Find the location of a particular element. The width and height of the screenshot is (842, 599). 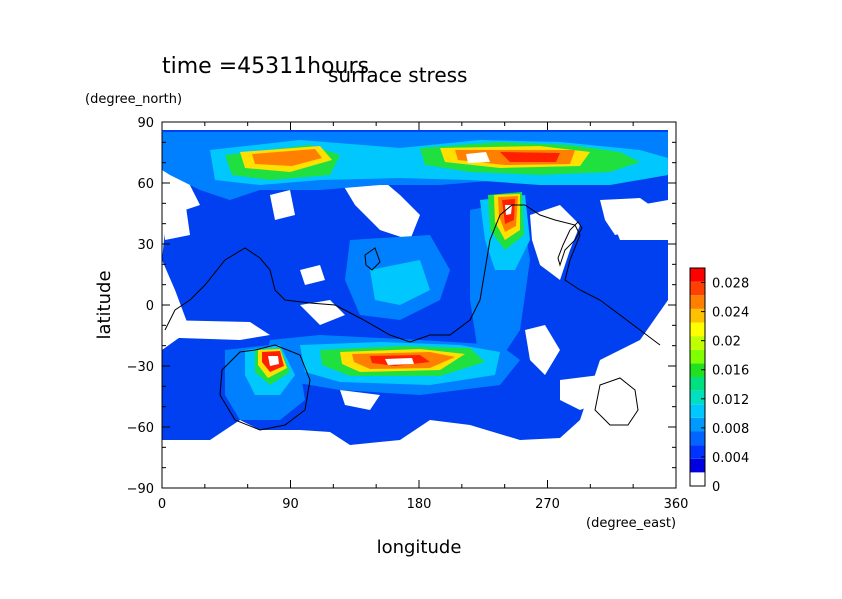

colorbar-tick-label: 0.008 is located at coordinates (730, 429).